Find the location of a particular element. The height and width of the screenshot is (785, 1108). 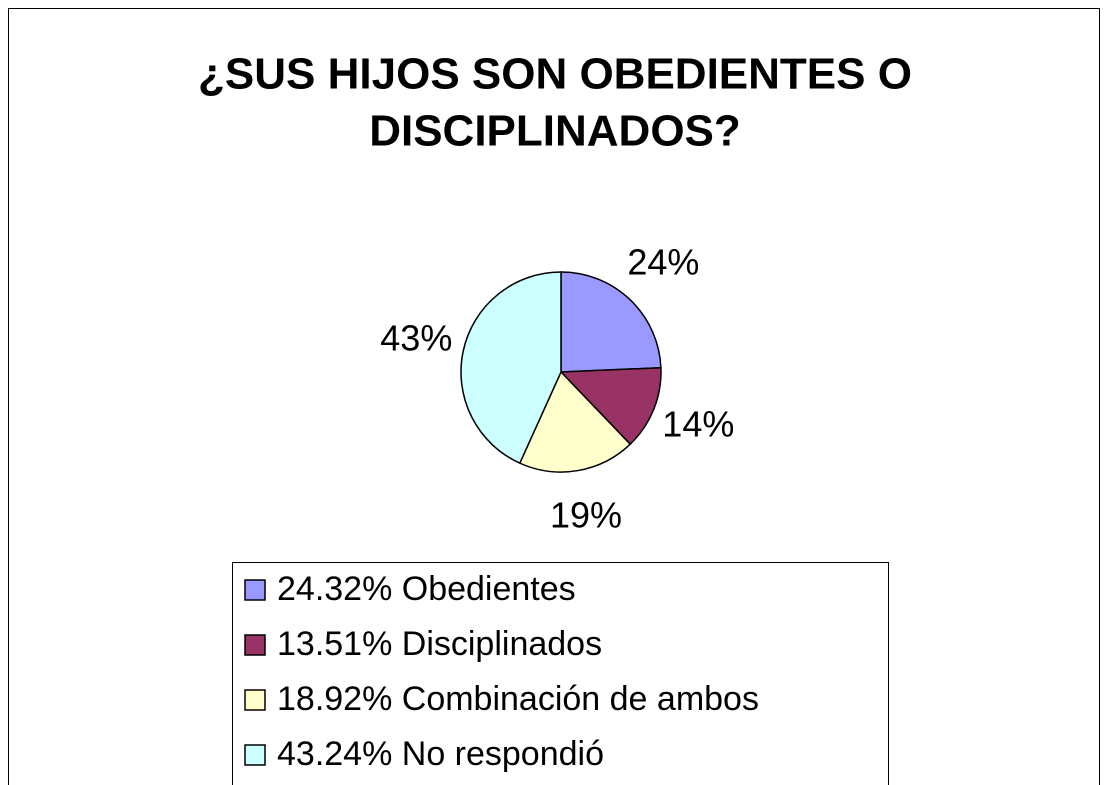

legend-label: 13.51% Disciplinados is located at coordinates (439, 644).